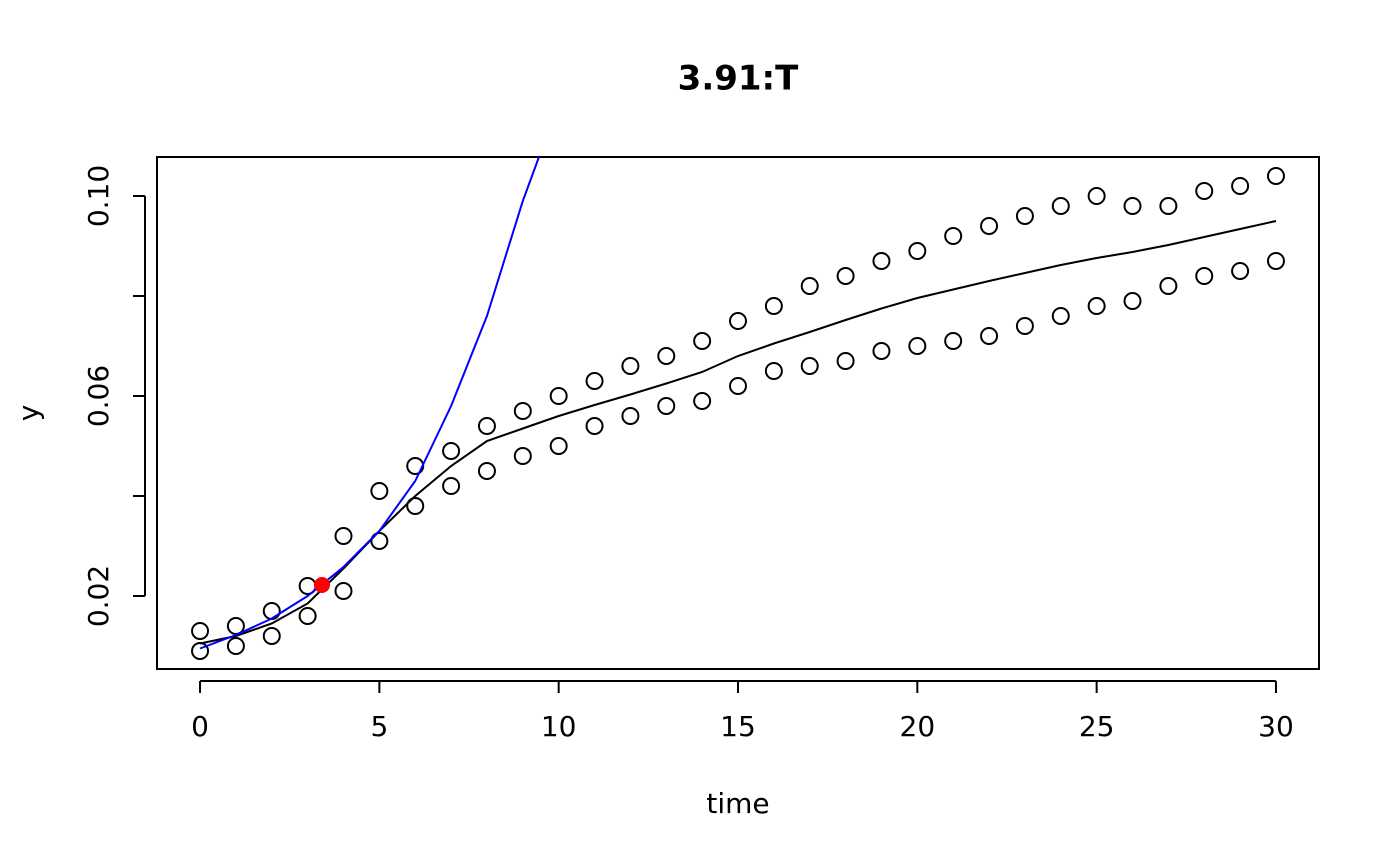  Describe the element at coordinates (28, 413) in the screenshot. I see `y-axis-label: y` at that location.